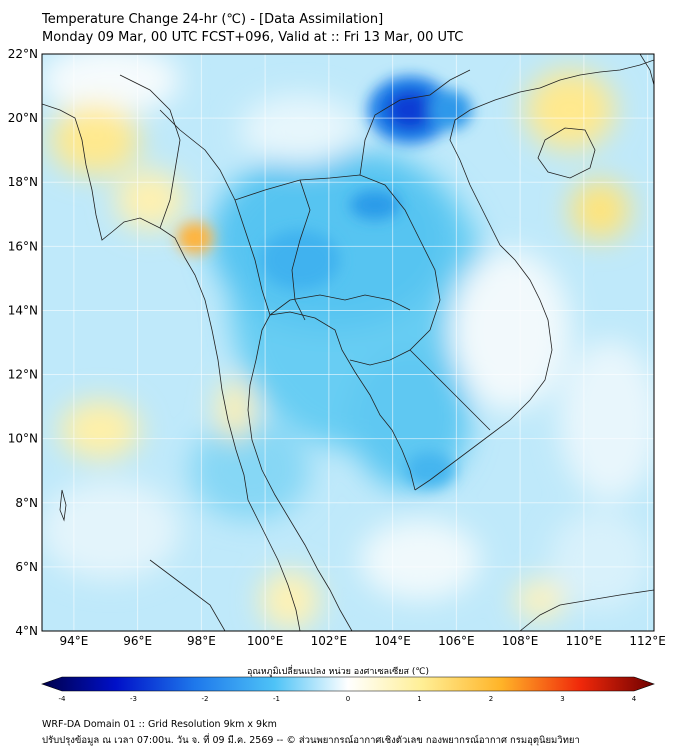 The image size is (676, 756). What do you see at coordinates (491, 699) in the screenshot?
I see `colorbar-tick-label: 2` at bounding box center [491, 699].